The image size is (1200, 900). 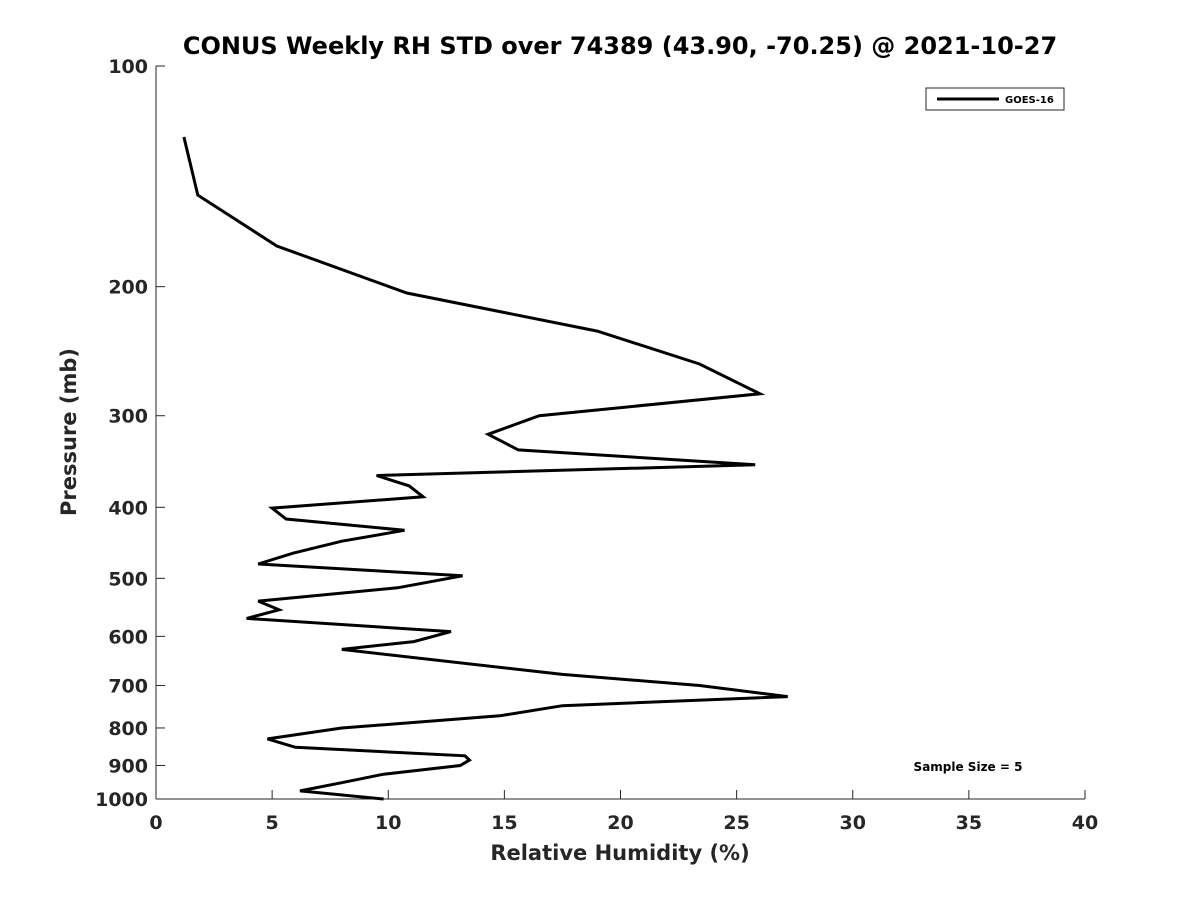 What do you see at coordinates (995, 99) in the screenshot?
I see `legend: GOES-16` at bounding box center [995, 99].